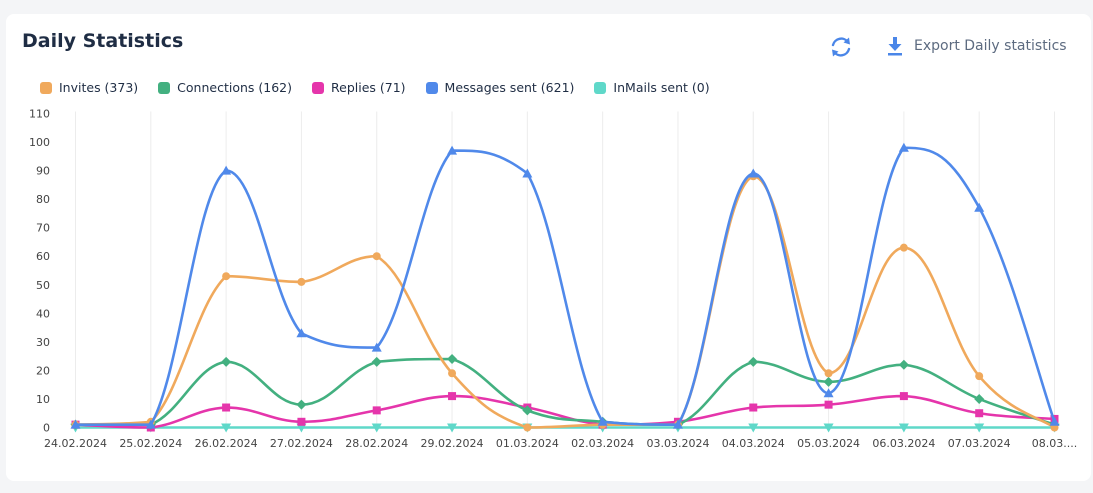 The width and height of the screenshot is (1093, 493). I want to click on legend-item-replies: Replies (71), so click(359, 87).